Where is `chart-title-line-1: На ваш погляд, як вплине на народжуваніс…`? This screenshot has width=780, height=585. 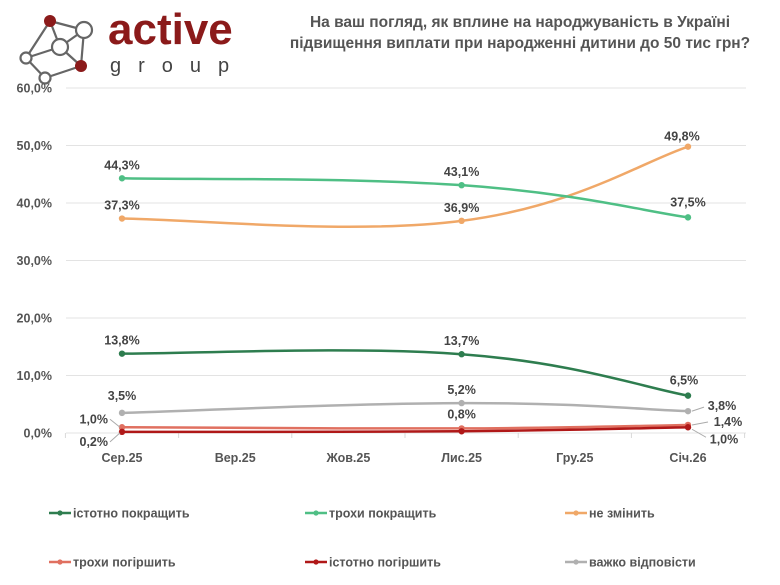
chart-title-line-1: На ваш погляд, як вплине на народжуваніс… is located at coordinates (520, 22).